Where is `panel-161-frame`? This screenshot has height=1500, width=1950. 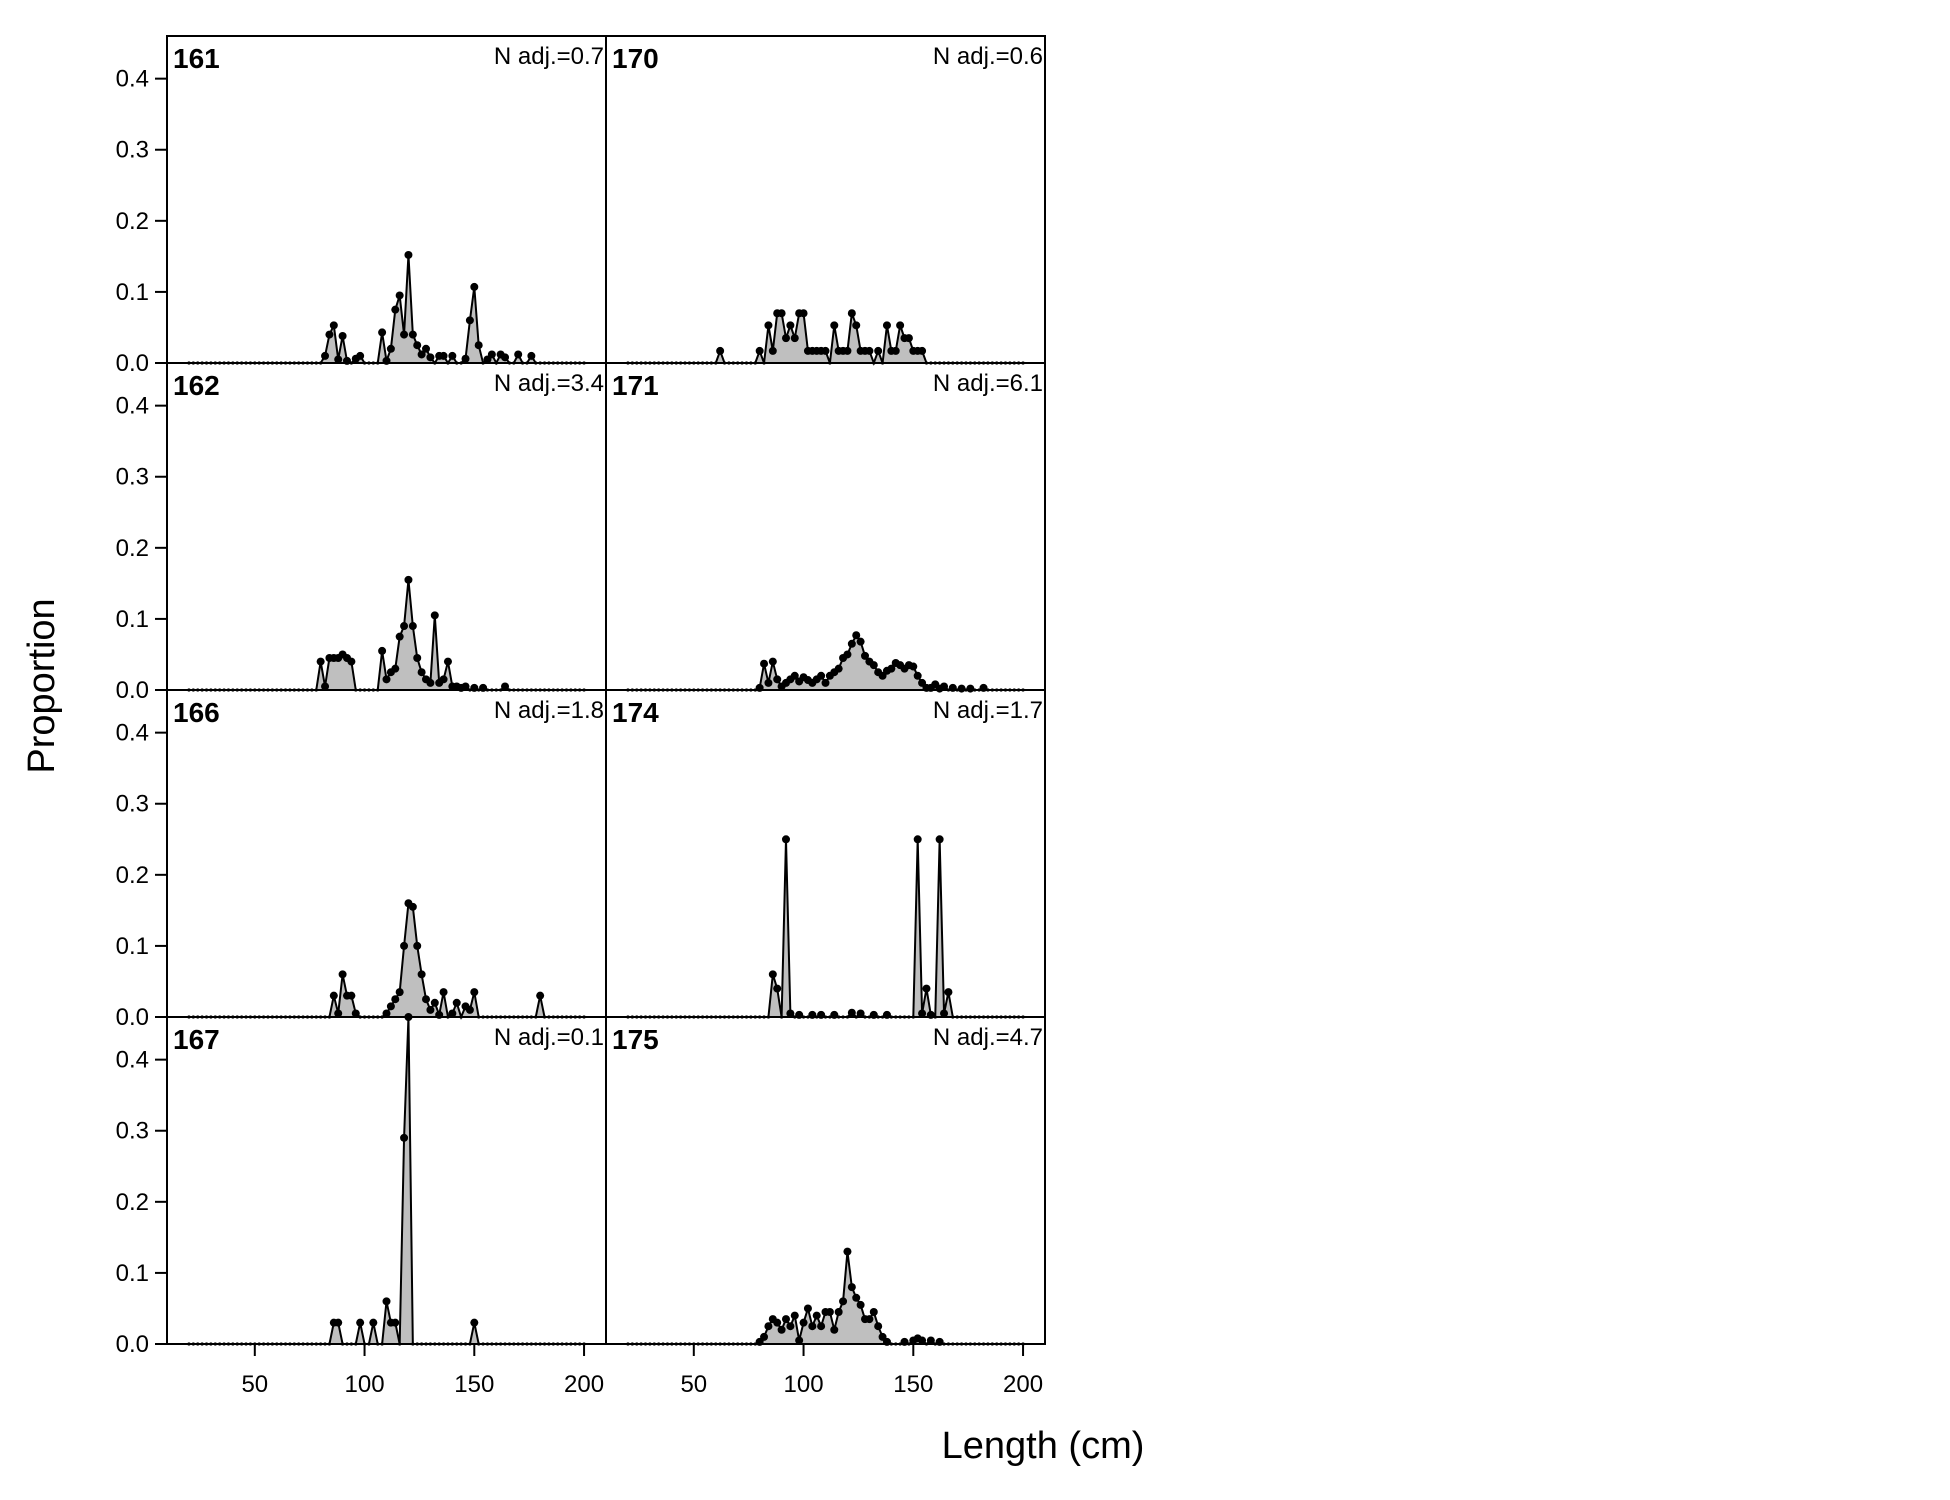 panel-161-frame is located at coordinates (386, 199).